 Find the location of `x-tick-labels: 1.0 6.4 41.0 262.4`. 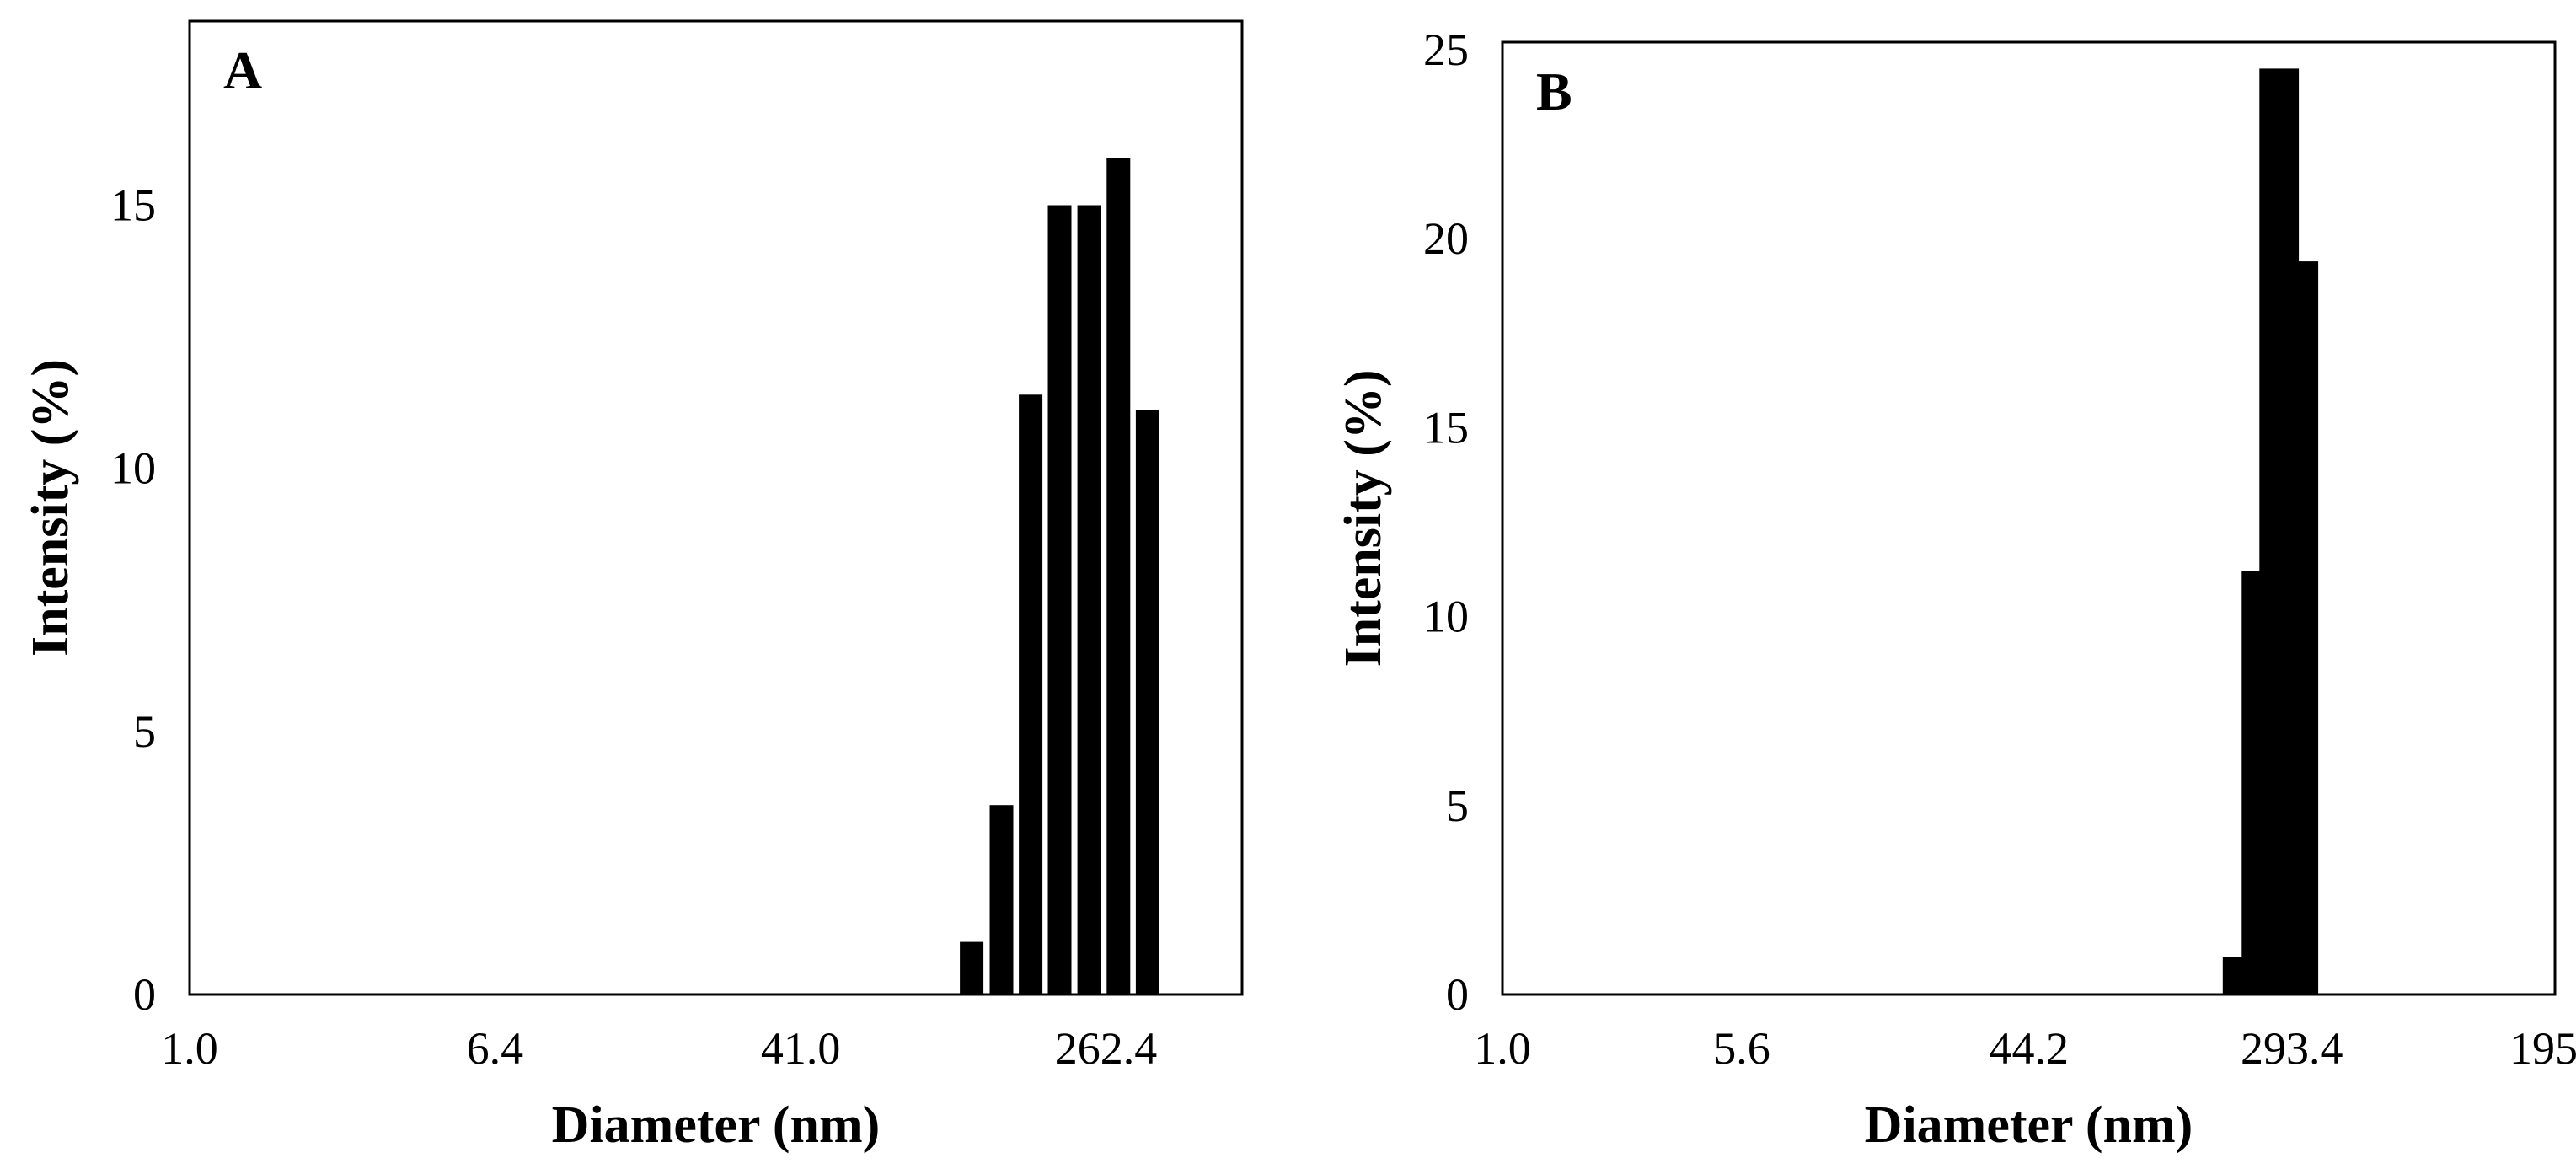

x-tick-labels: 1.0 6.4 41.0 262.4 is located at coordinates (659, 1048).